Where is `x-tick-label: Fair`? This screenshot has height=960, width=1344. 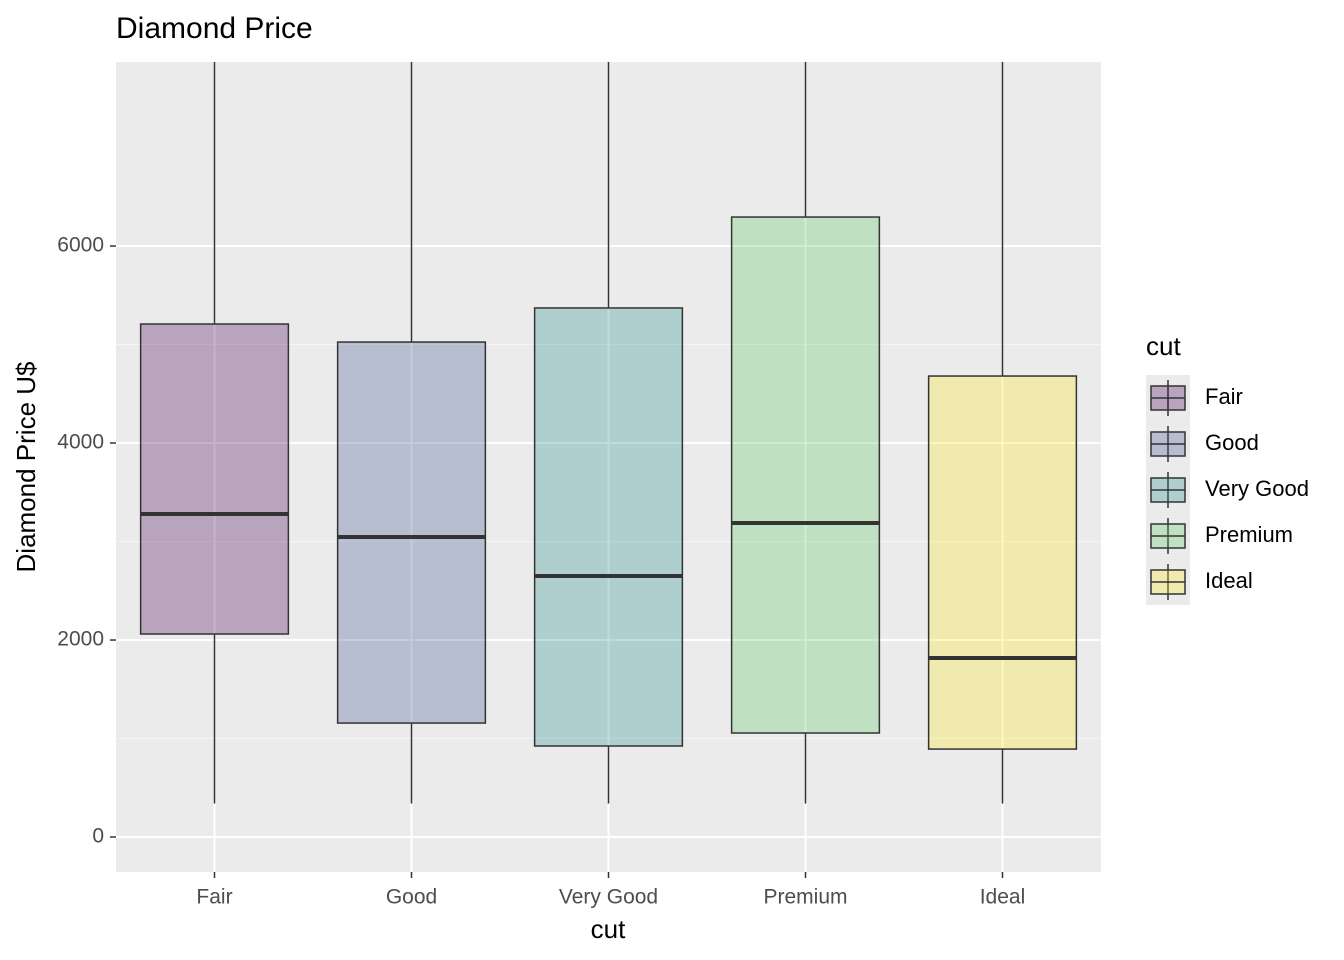 x-tick-label: Fair is located at coordinates (214, 897).